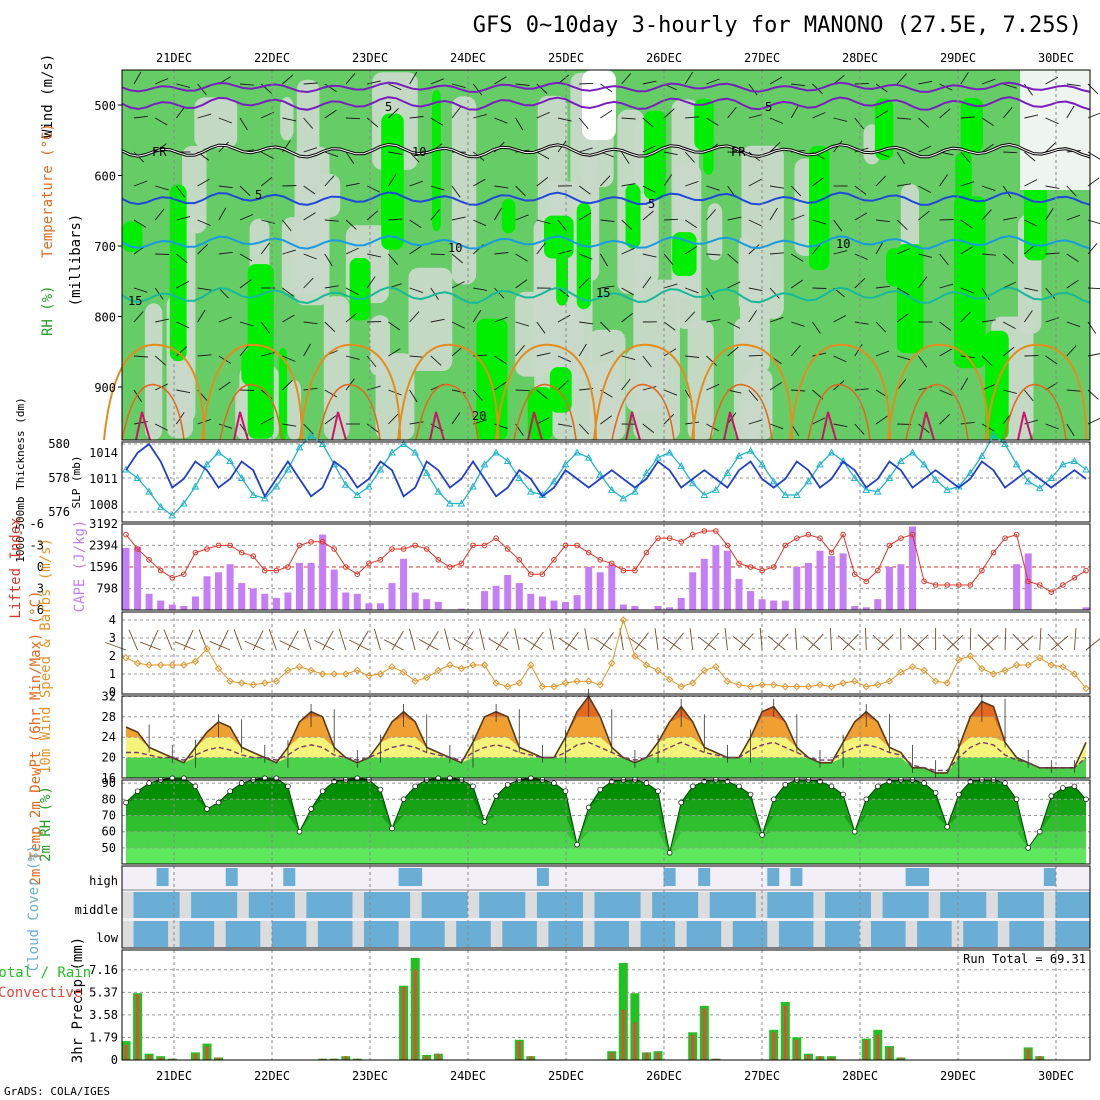 This screenshot has height=1100, width=1100. I want to click on top-date-label: 23DEC, so click(370, 58).